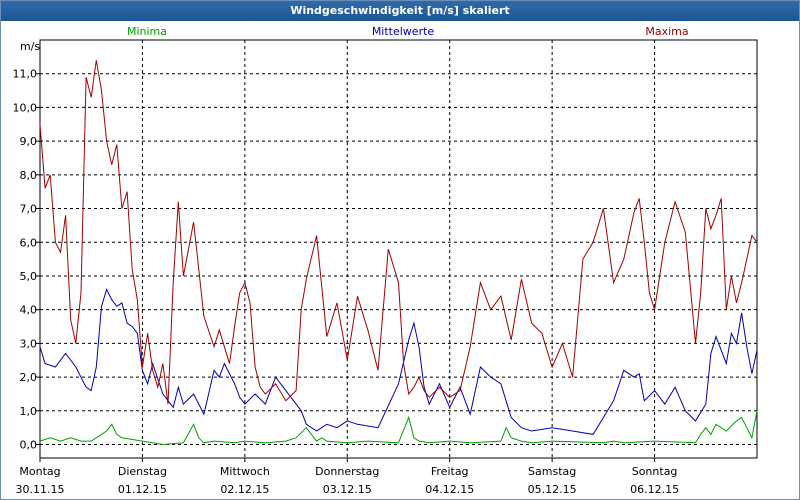  Describe the element at coordinates (29, 310) in the screenshot. I see `y-tick-label: 4,0` at that location.